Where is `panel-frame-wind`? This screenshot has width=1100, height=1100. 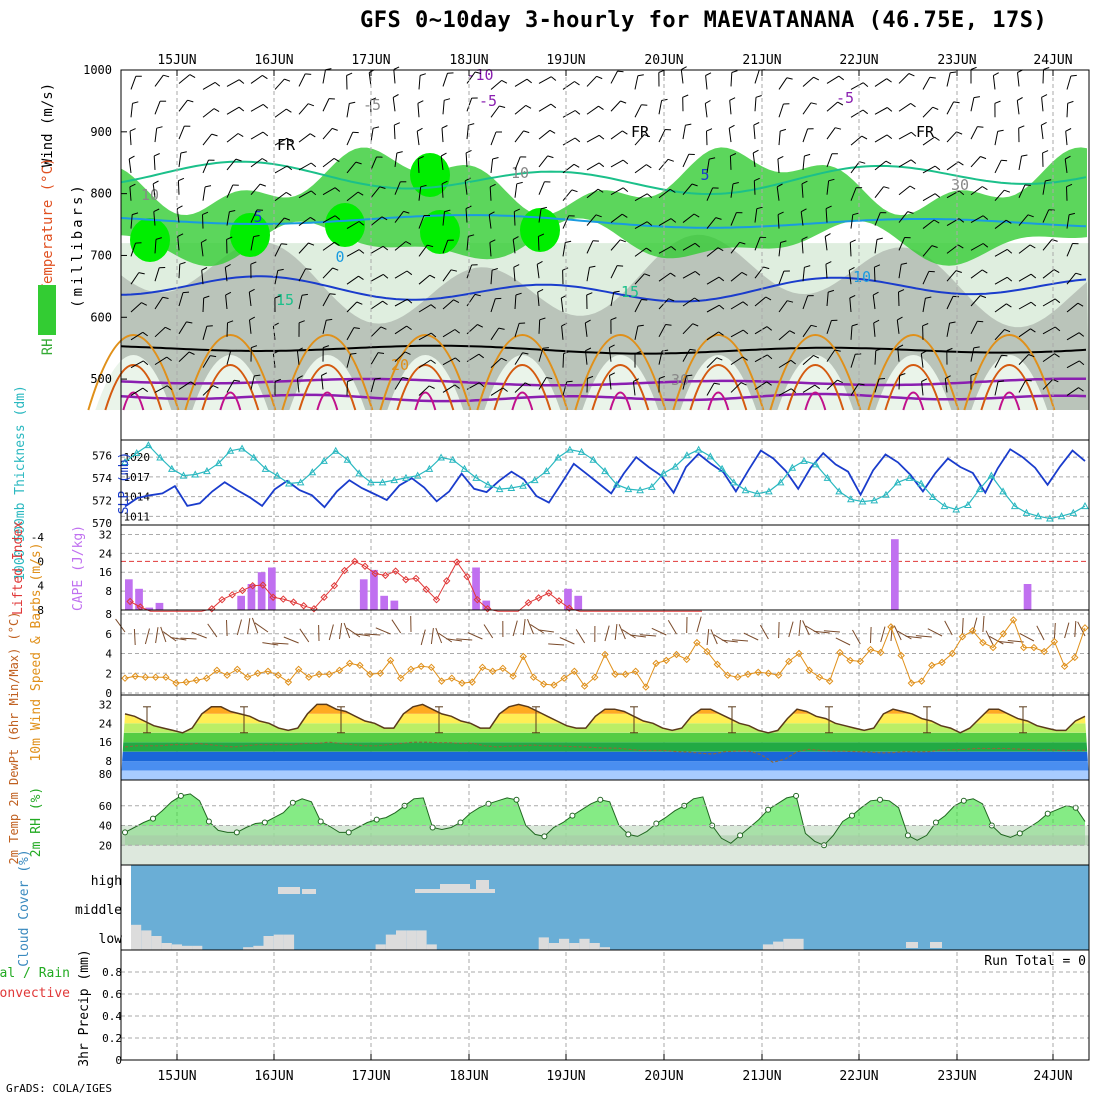 panel-frame-wind is located at coordinates (605, 652).